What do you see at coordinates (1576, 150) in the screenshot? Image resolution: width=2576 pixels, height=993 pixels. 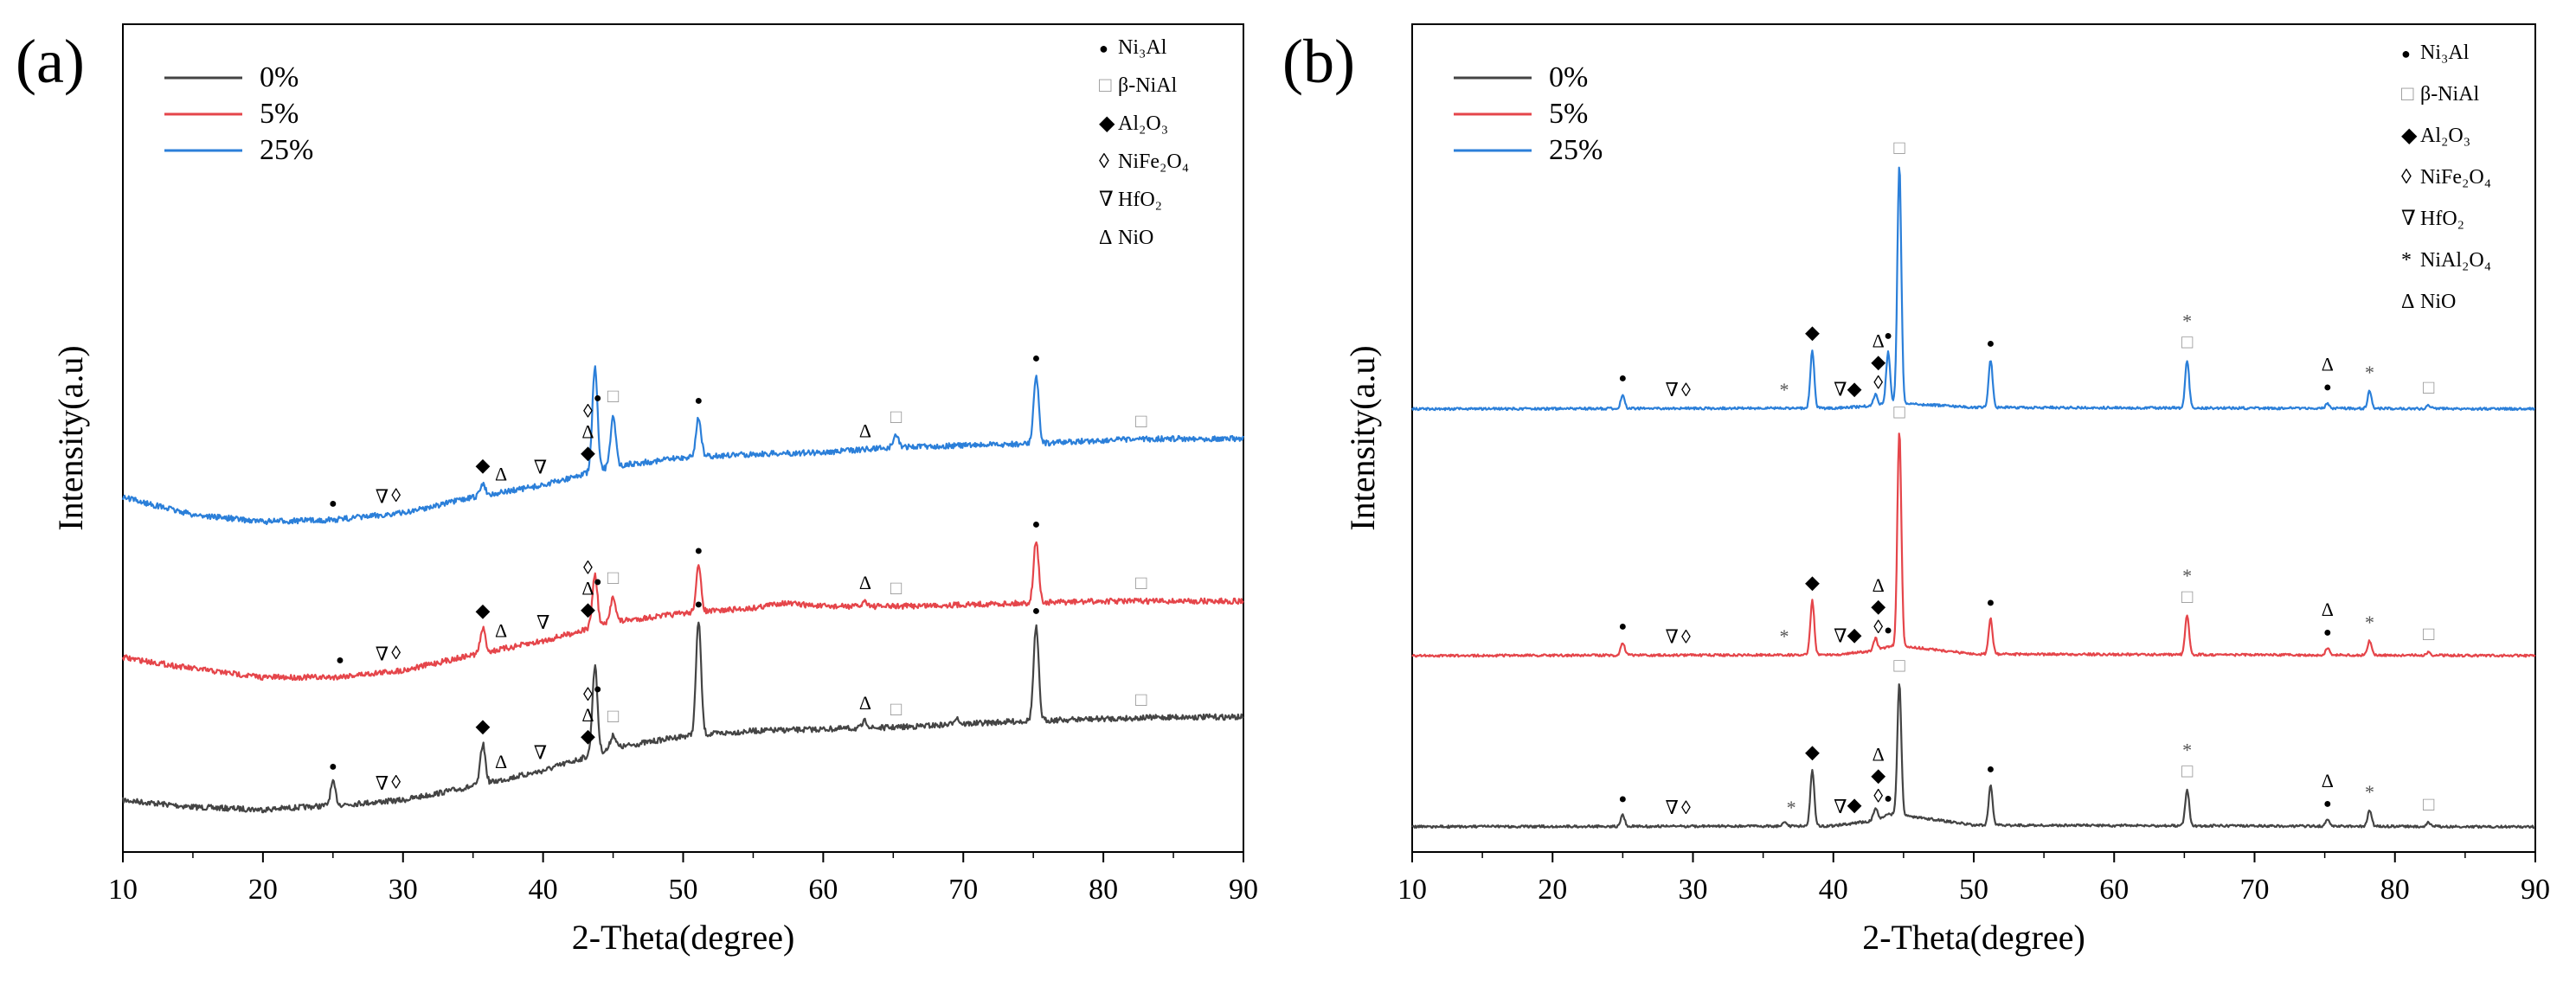 I see `panel-b-legend-label: 25%` at bounding box center [1576, 150].